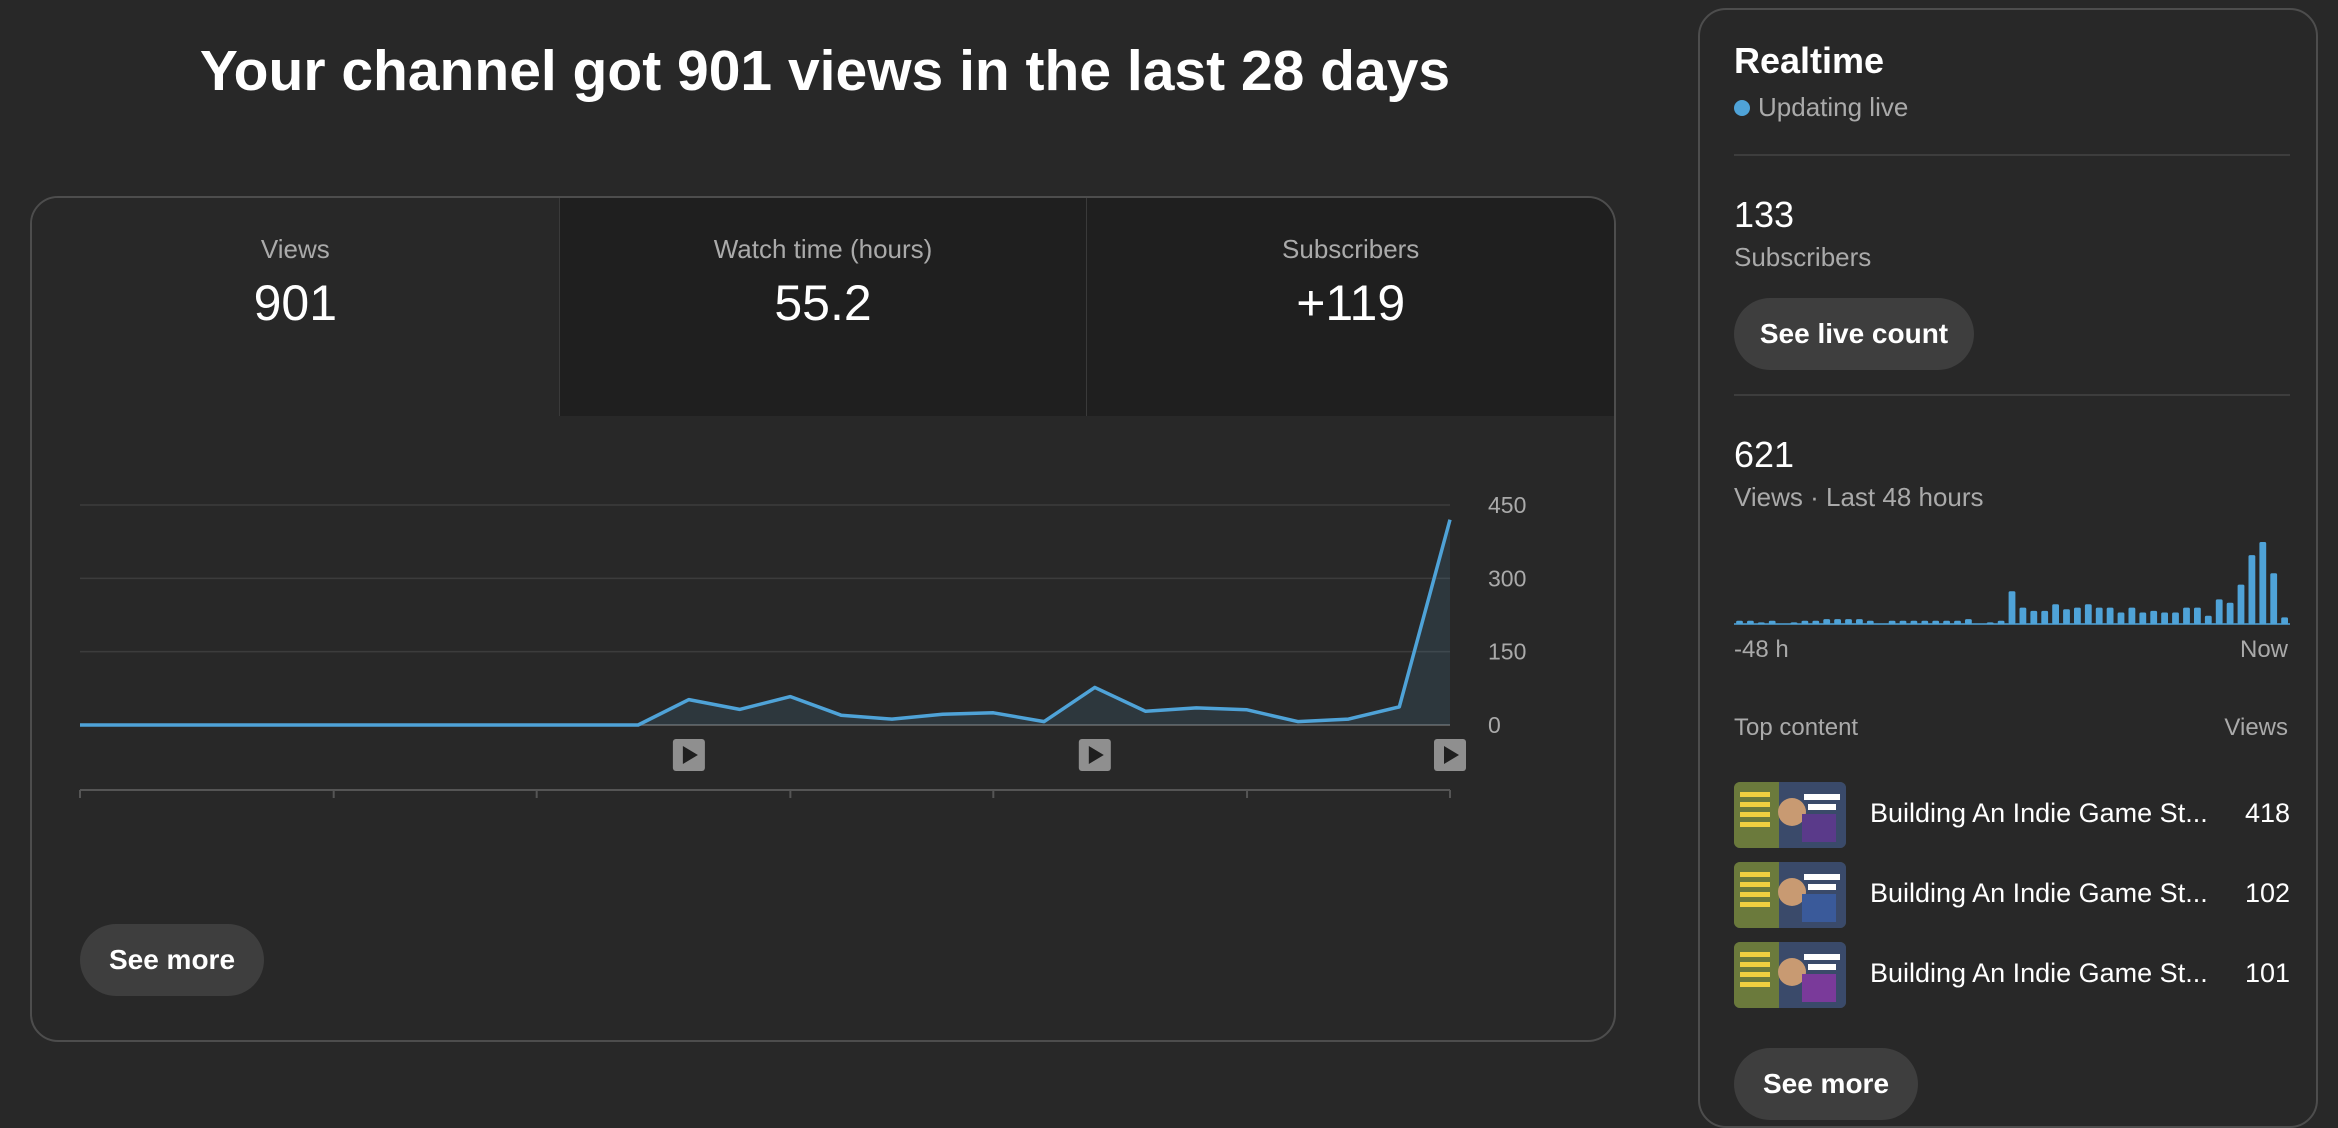 The width and height of the screenshot is (2338, 1128). What do you see at coordinates (823, 303) in the screenshot?
I see `tab-watch-time-value: 55.2` at bounding box center [823, 303].